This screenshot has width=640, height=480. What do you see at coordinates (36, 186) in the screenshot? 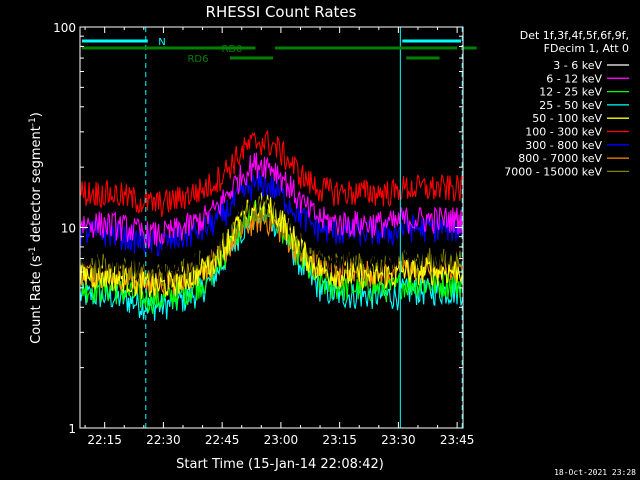
I see `y-axis-label-tail: detector segment` at bounding box center [36, 186].